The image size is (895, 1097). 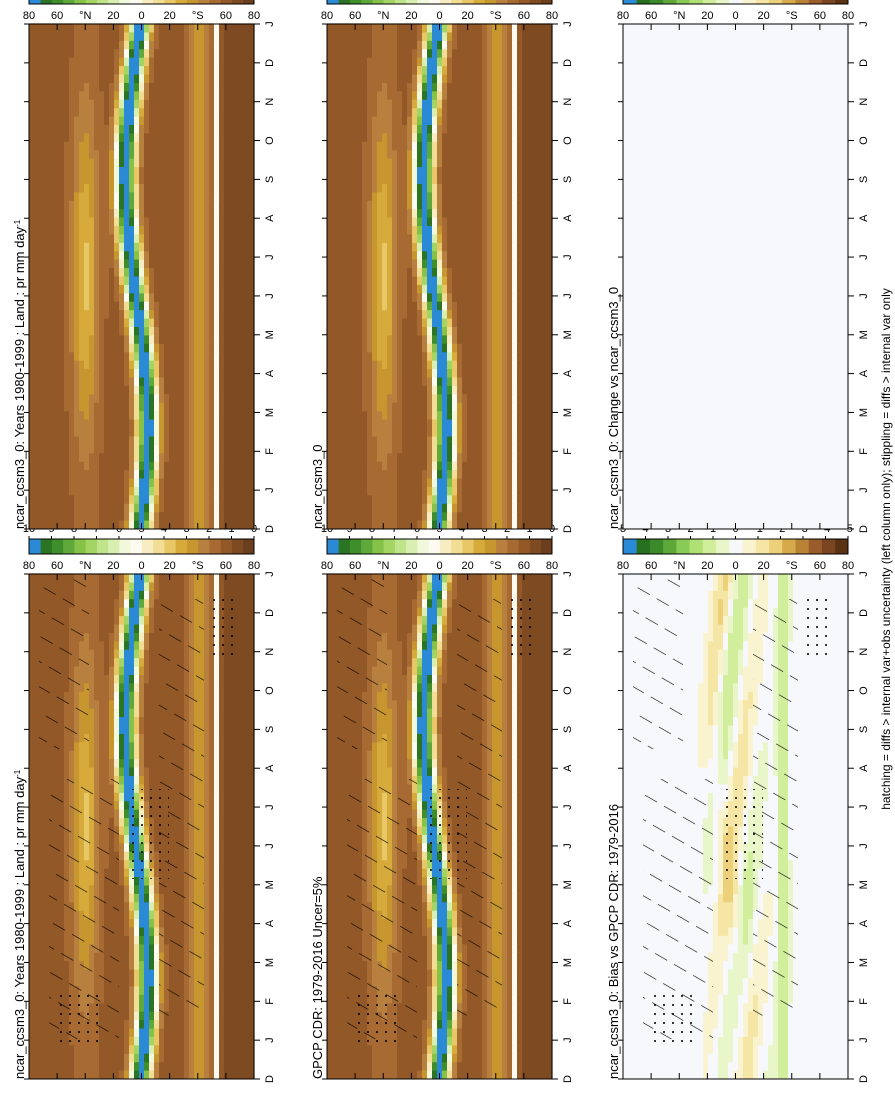 What do you see at coordinates (270, 1001) in the screenshot?
I see `x-tick-label: F` at bounding box center [270, 1001].